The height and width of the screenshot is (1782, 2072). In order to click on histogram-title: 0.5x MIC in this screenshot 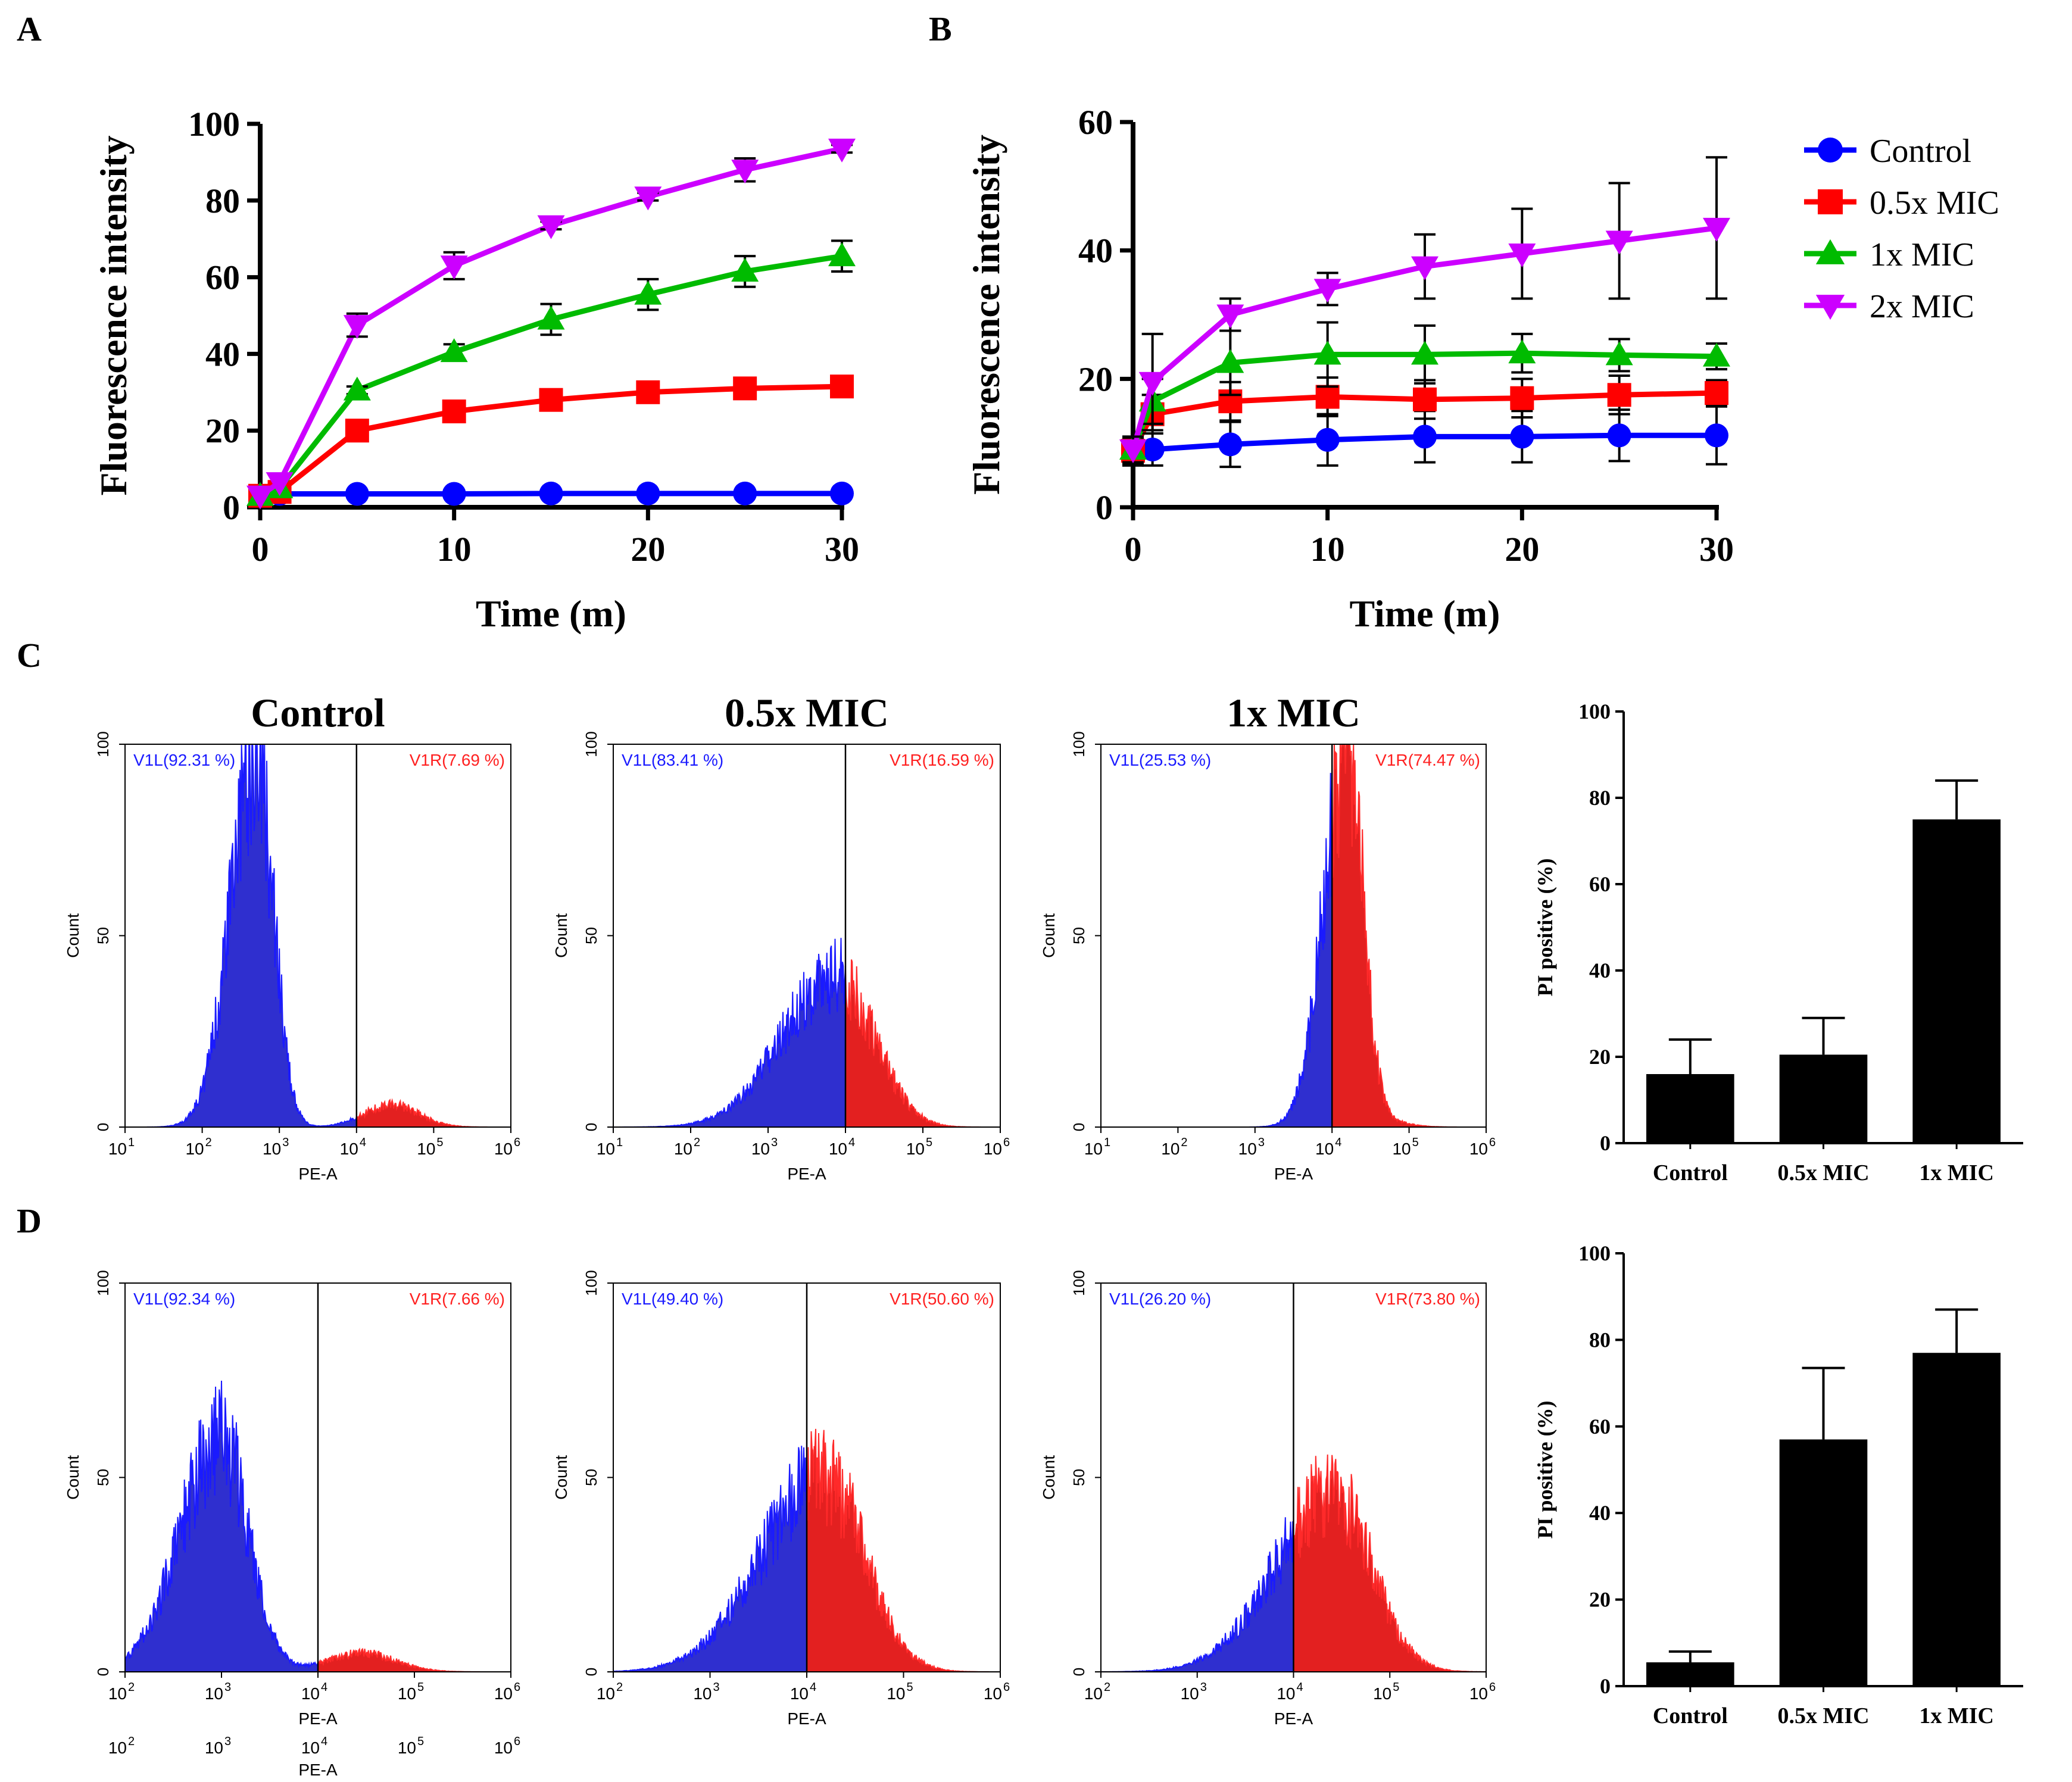, I will do `click(807, 712)`.